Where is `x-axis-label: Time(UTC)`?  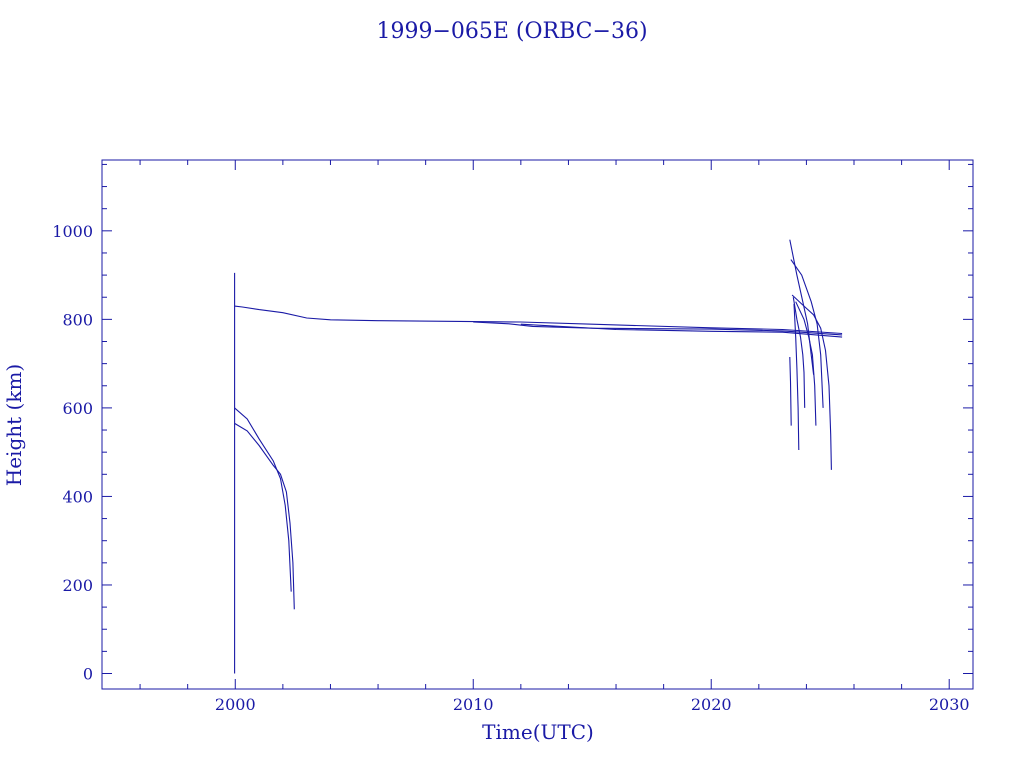
x-axis-label: Time(UTC) is located at coordinates (538, 732).